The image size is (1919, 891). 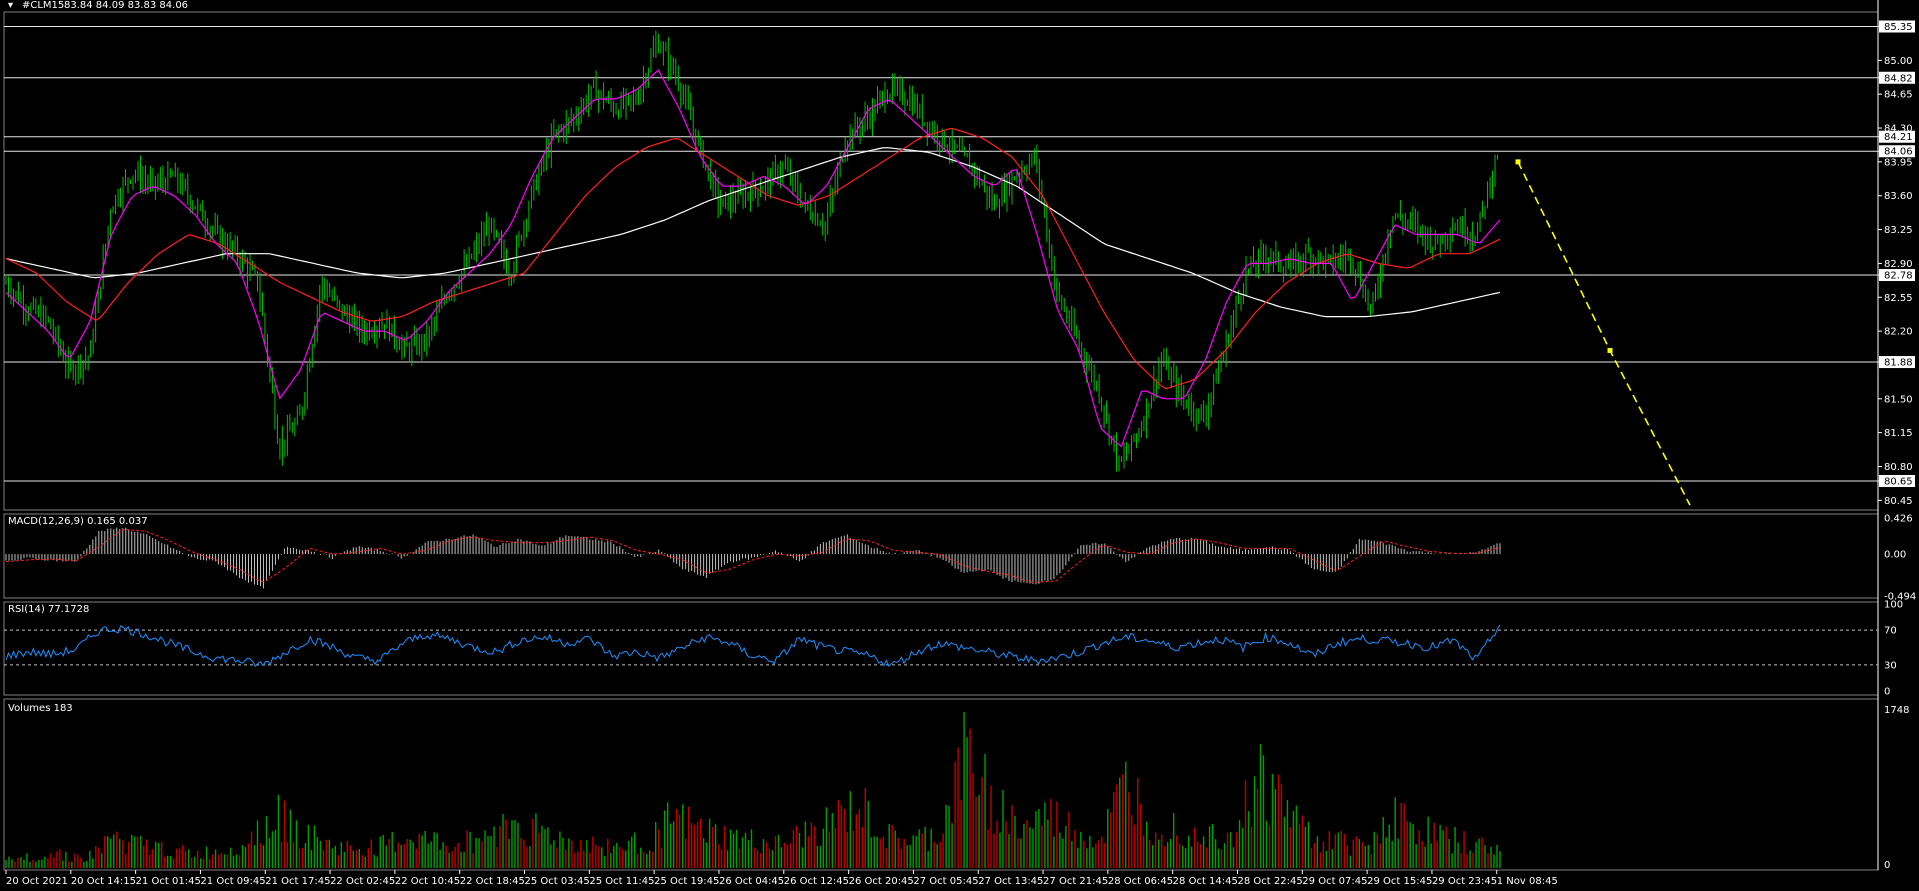 I want to click on time-tick-label-10: 25 Oct 19:45, so click(x=686, y=881).